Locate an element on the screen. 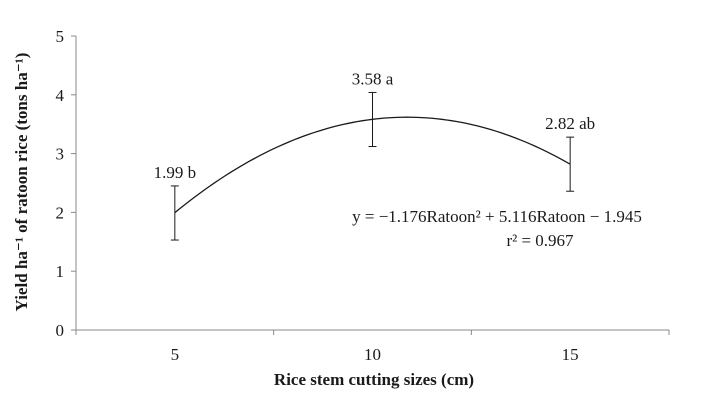 This screenshot has width=709, height=411. y-tick-label: 2 is located at coordinates (60, 212).